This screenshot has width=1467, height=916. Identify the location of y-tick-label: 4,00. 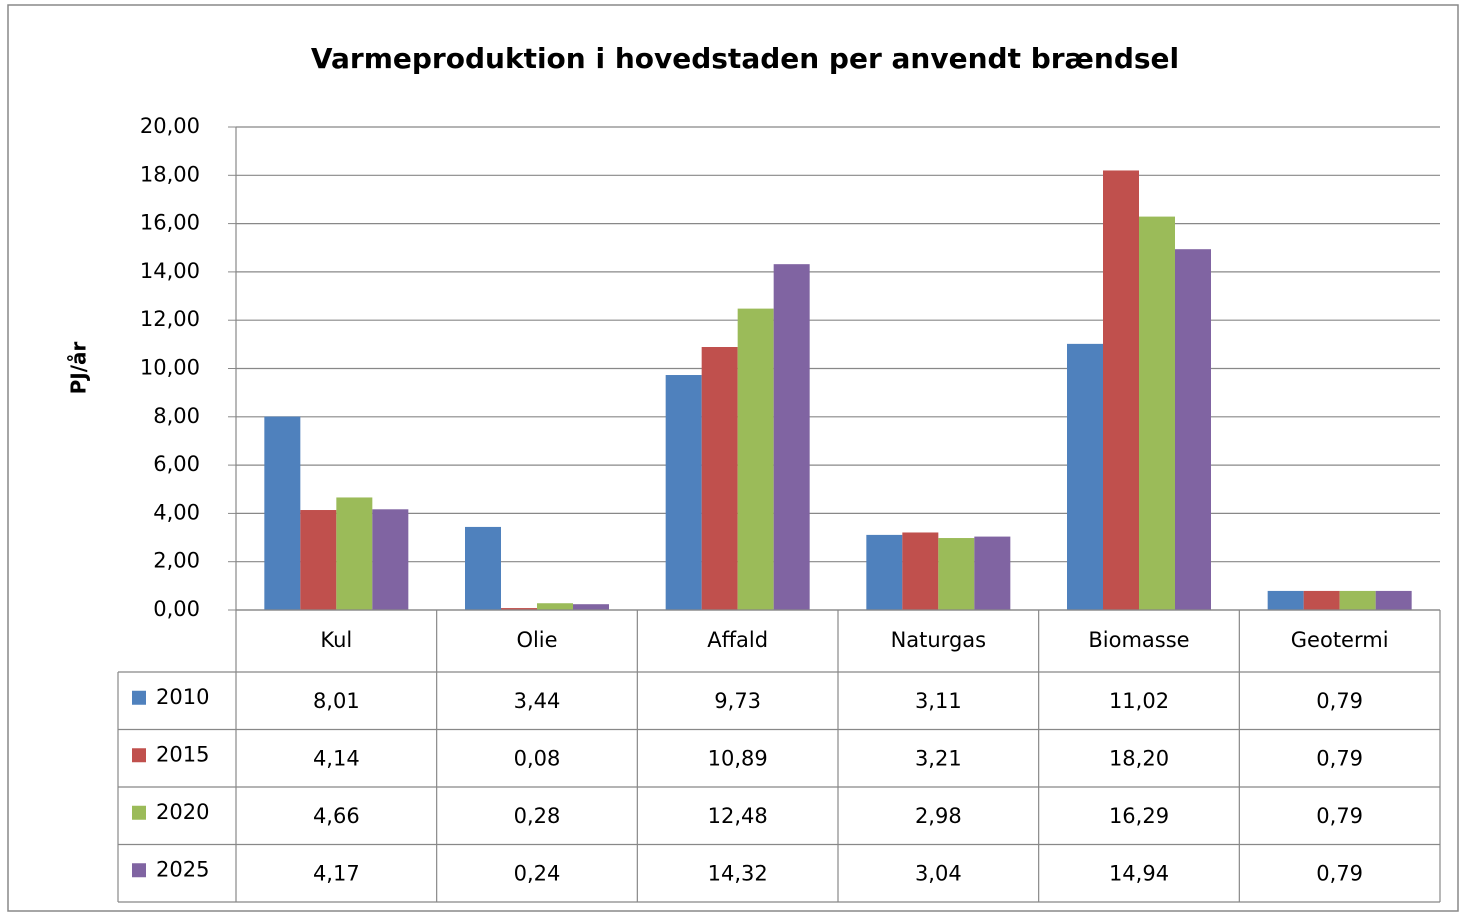
(176, 512).